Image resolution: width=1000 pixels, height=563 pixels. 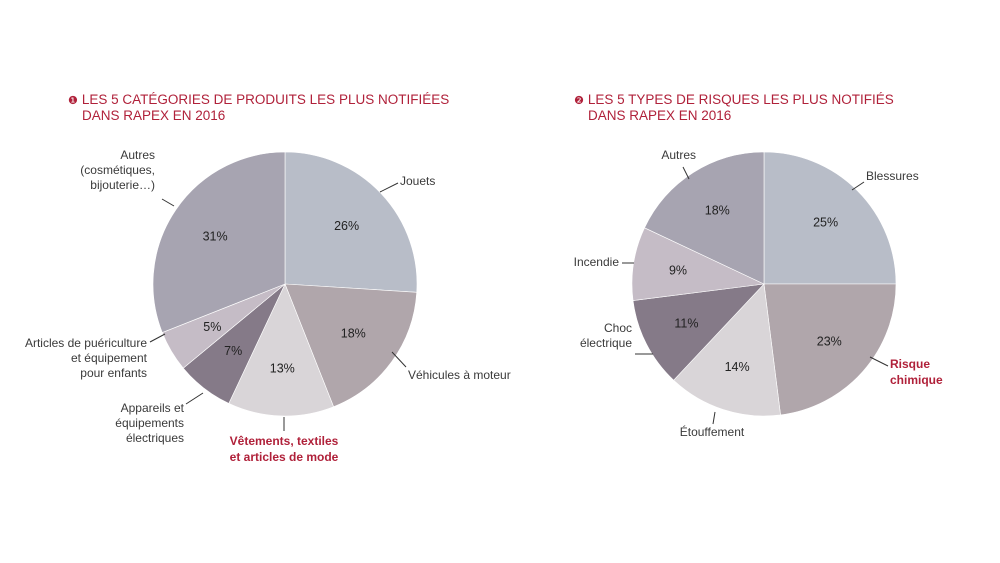 What do you see at coordinates (910, 364) in the screenshot?
I see `slice-label-line: Risque` at bounding box center [910, 364].